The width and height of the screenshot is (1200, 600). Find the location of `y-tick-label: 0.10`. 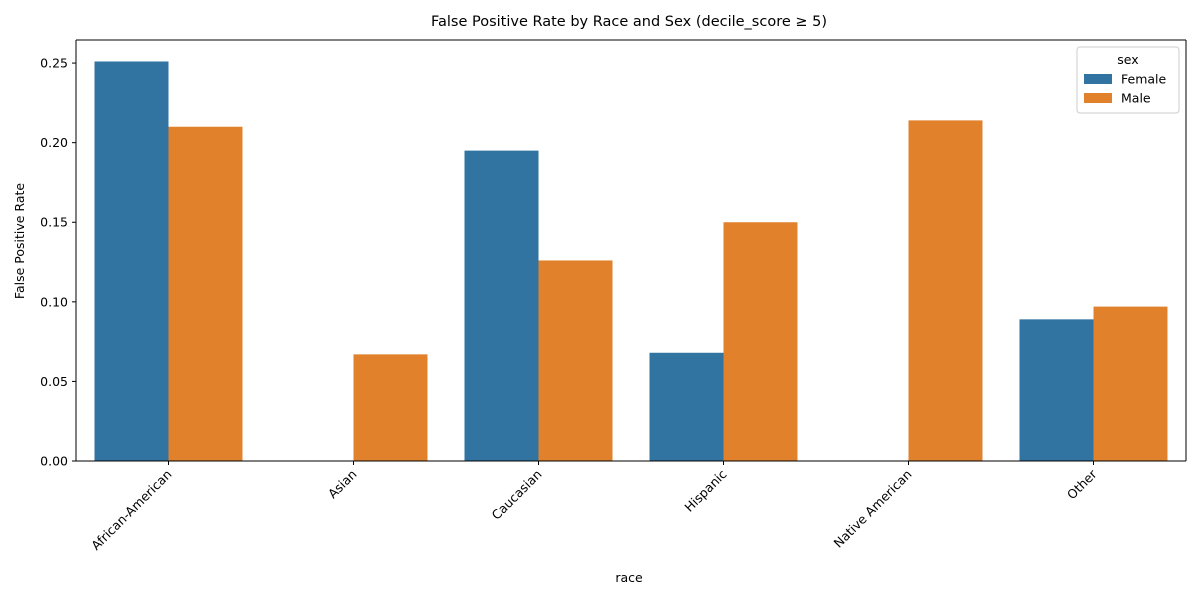

y-tick-label: 0.10 is located at coordinates (54, 301).